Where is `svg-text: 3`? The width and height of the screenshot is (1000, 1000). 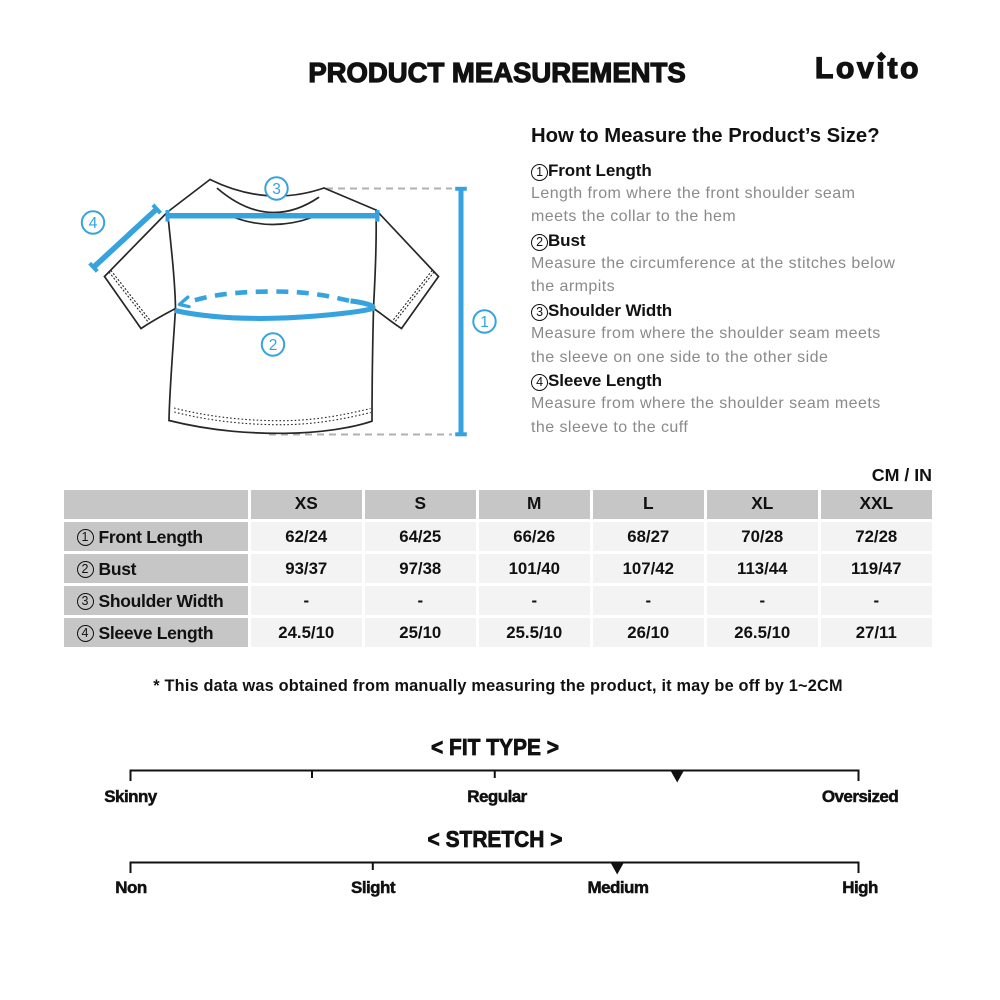 svg-text: 3 is located at coordinates (276, 189).